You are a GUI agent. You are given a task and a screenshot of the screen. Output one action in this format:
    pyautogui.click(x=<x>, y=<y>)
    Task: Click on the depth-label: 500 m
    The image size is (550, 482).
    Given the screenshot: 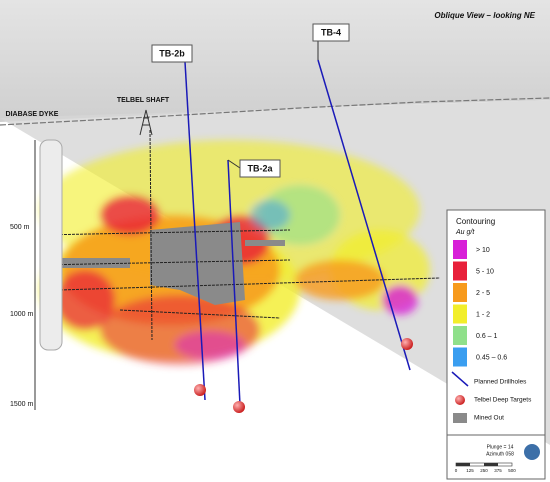 What is the action you would take?
    pyautogui.click(x=20, y=227)
    